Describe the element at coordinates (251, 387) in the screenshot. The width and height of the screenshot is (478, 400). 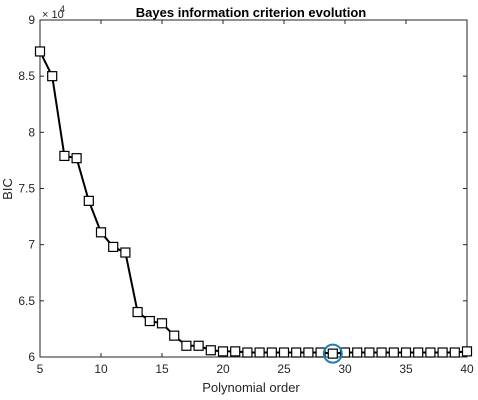
I see `x-axis-label: Polynomial order` at that location.